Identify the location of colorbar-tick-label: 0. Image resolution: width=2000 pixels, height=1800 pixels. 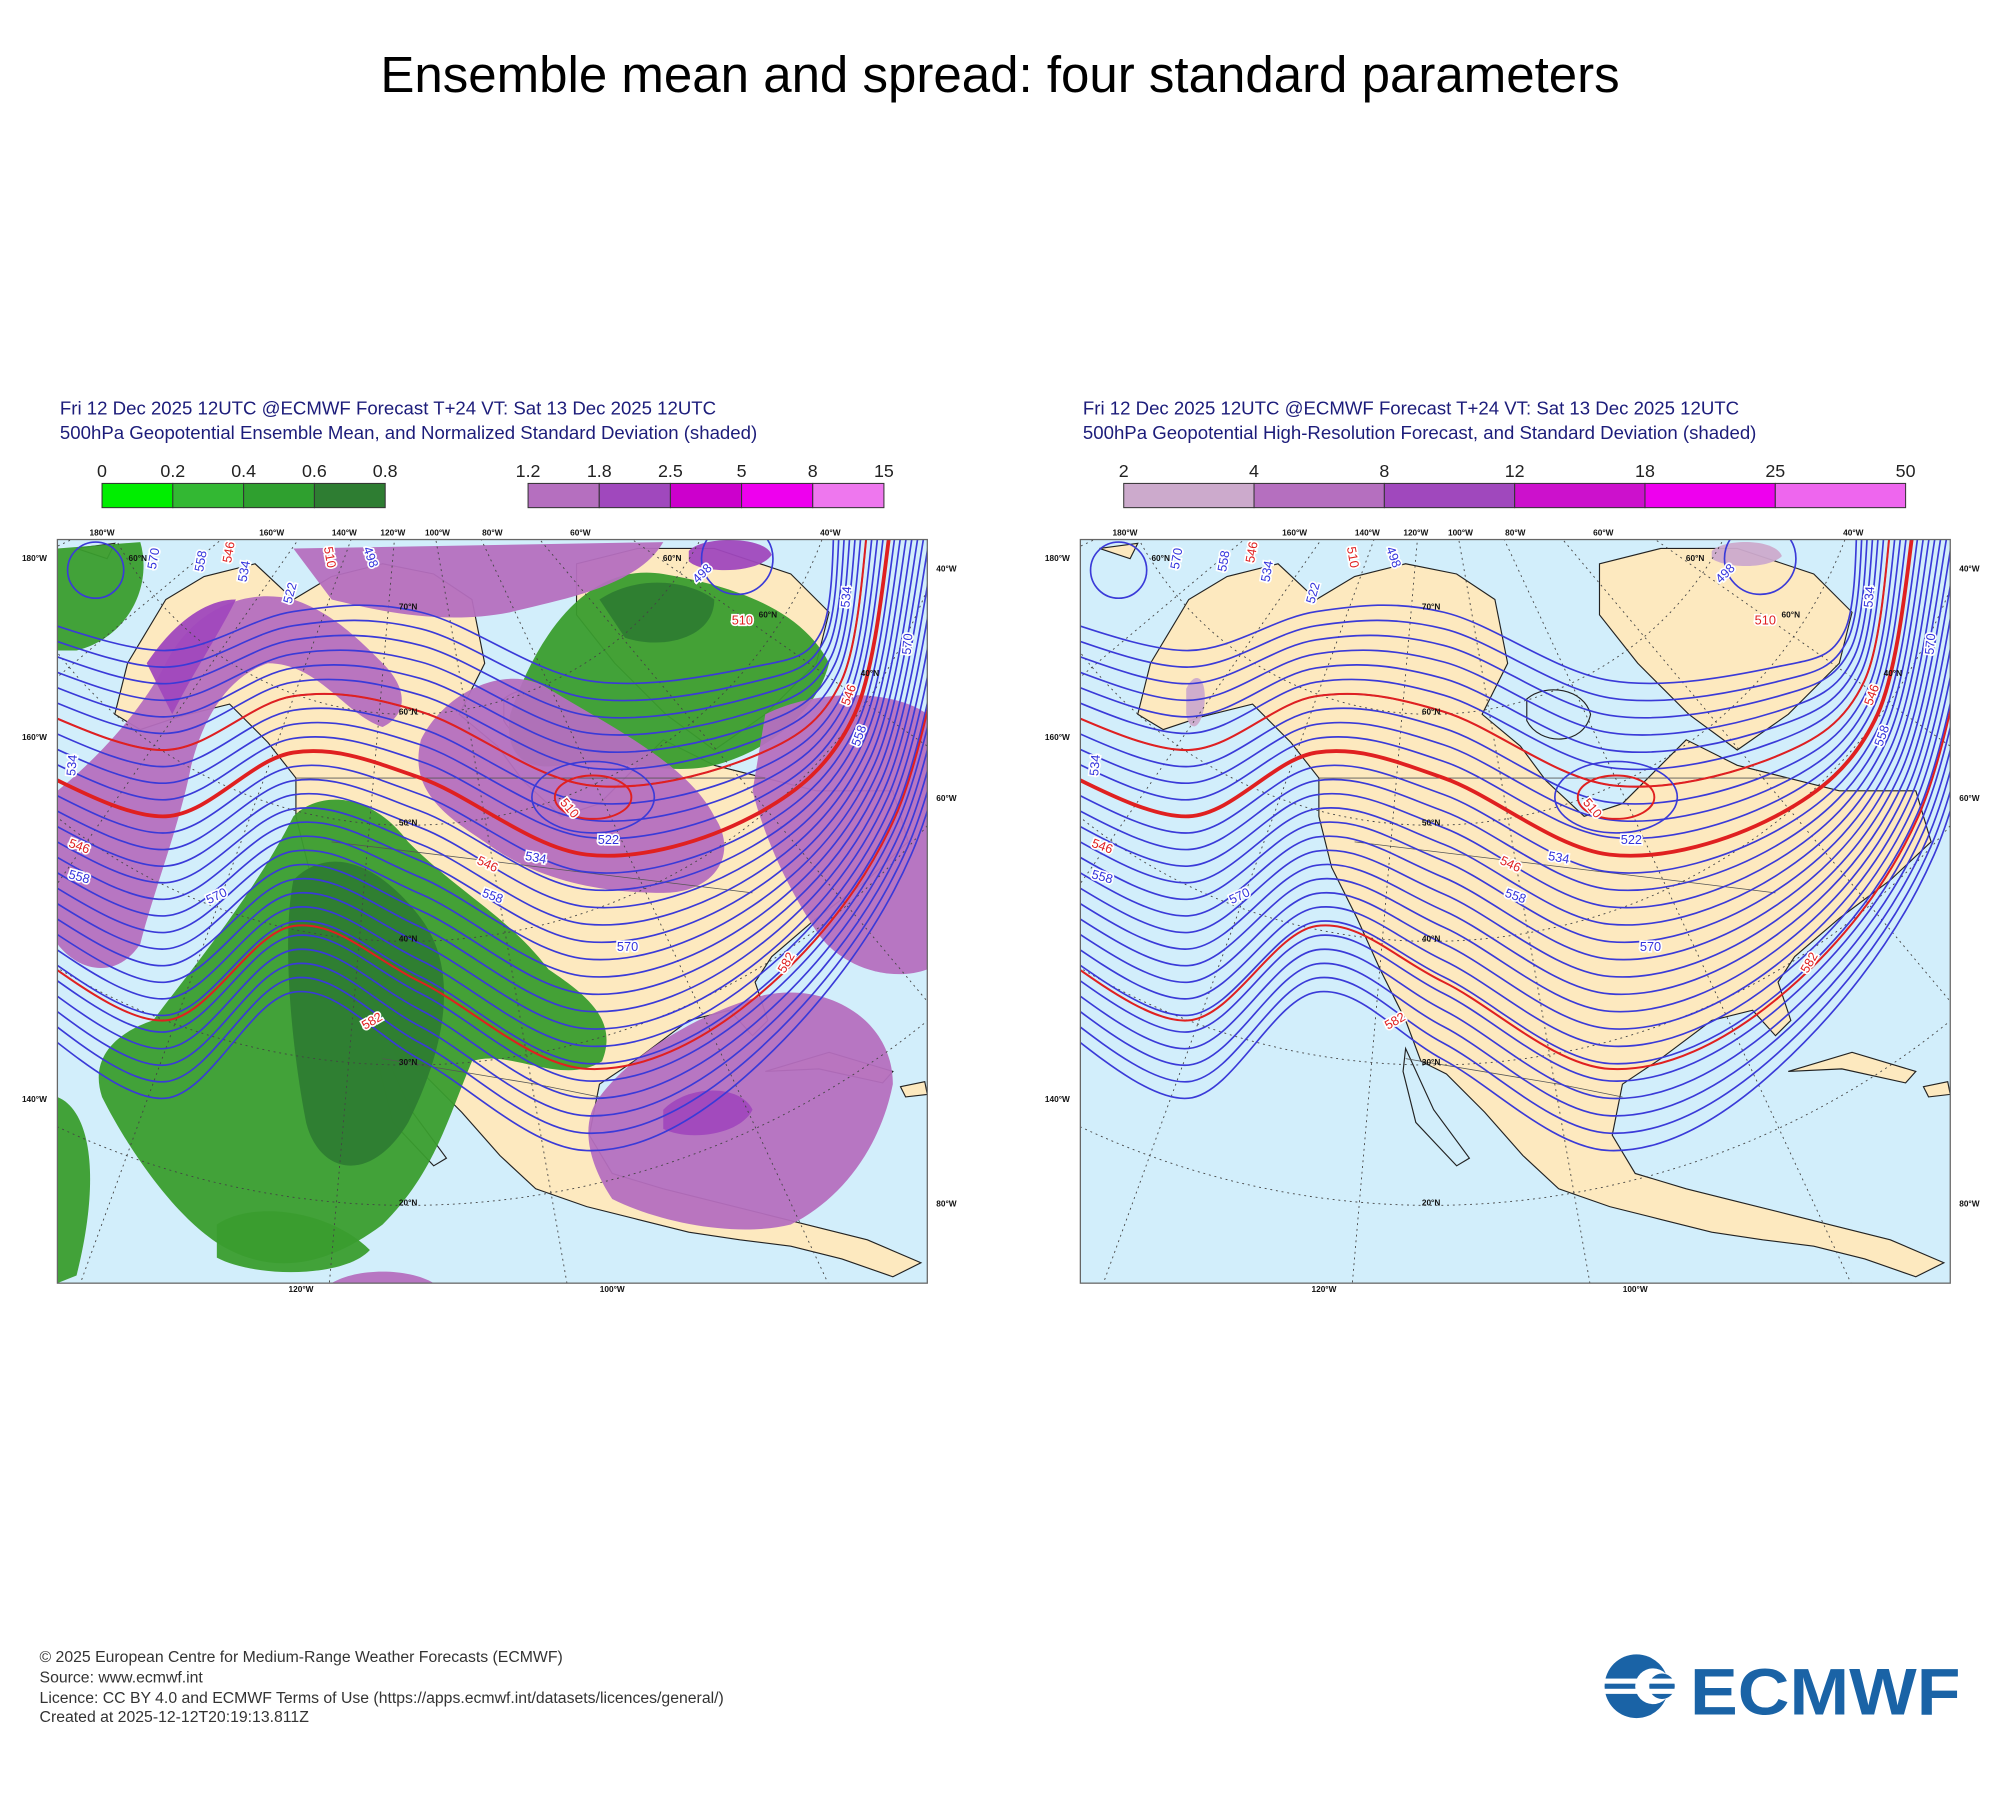
(102, 471).